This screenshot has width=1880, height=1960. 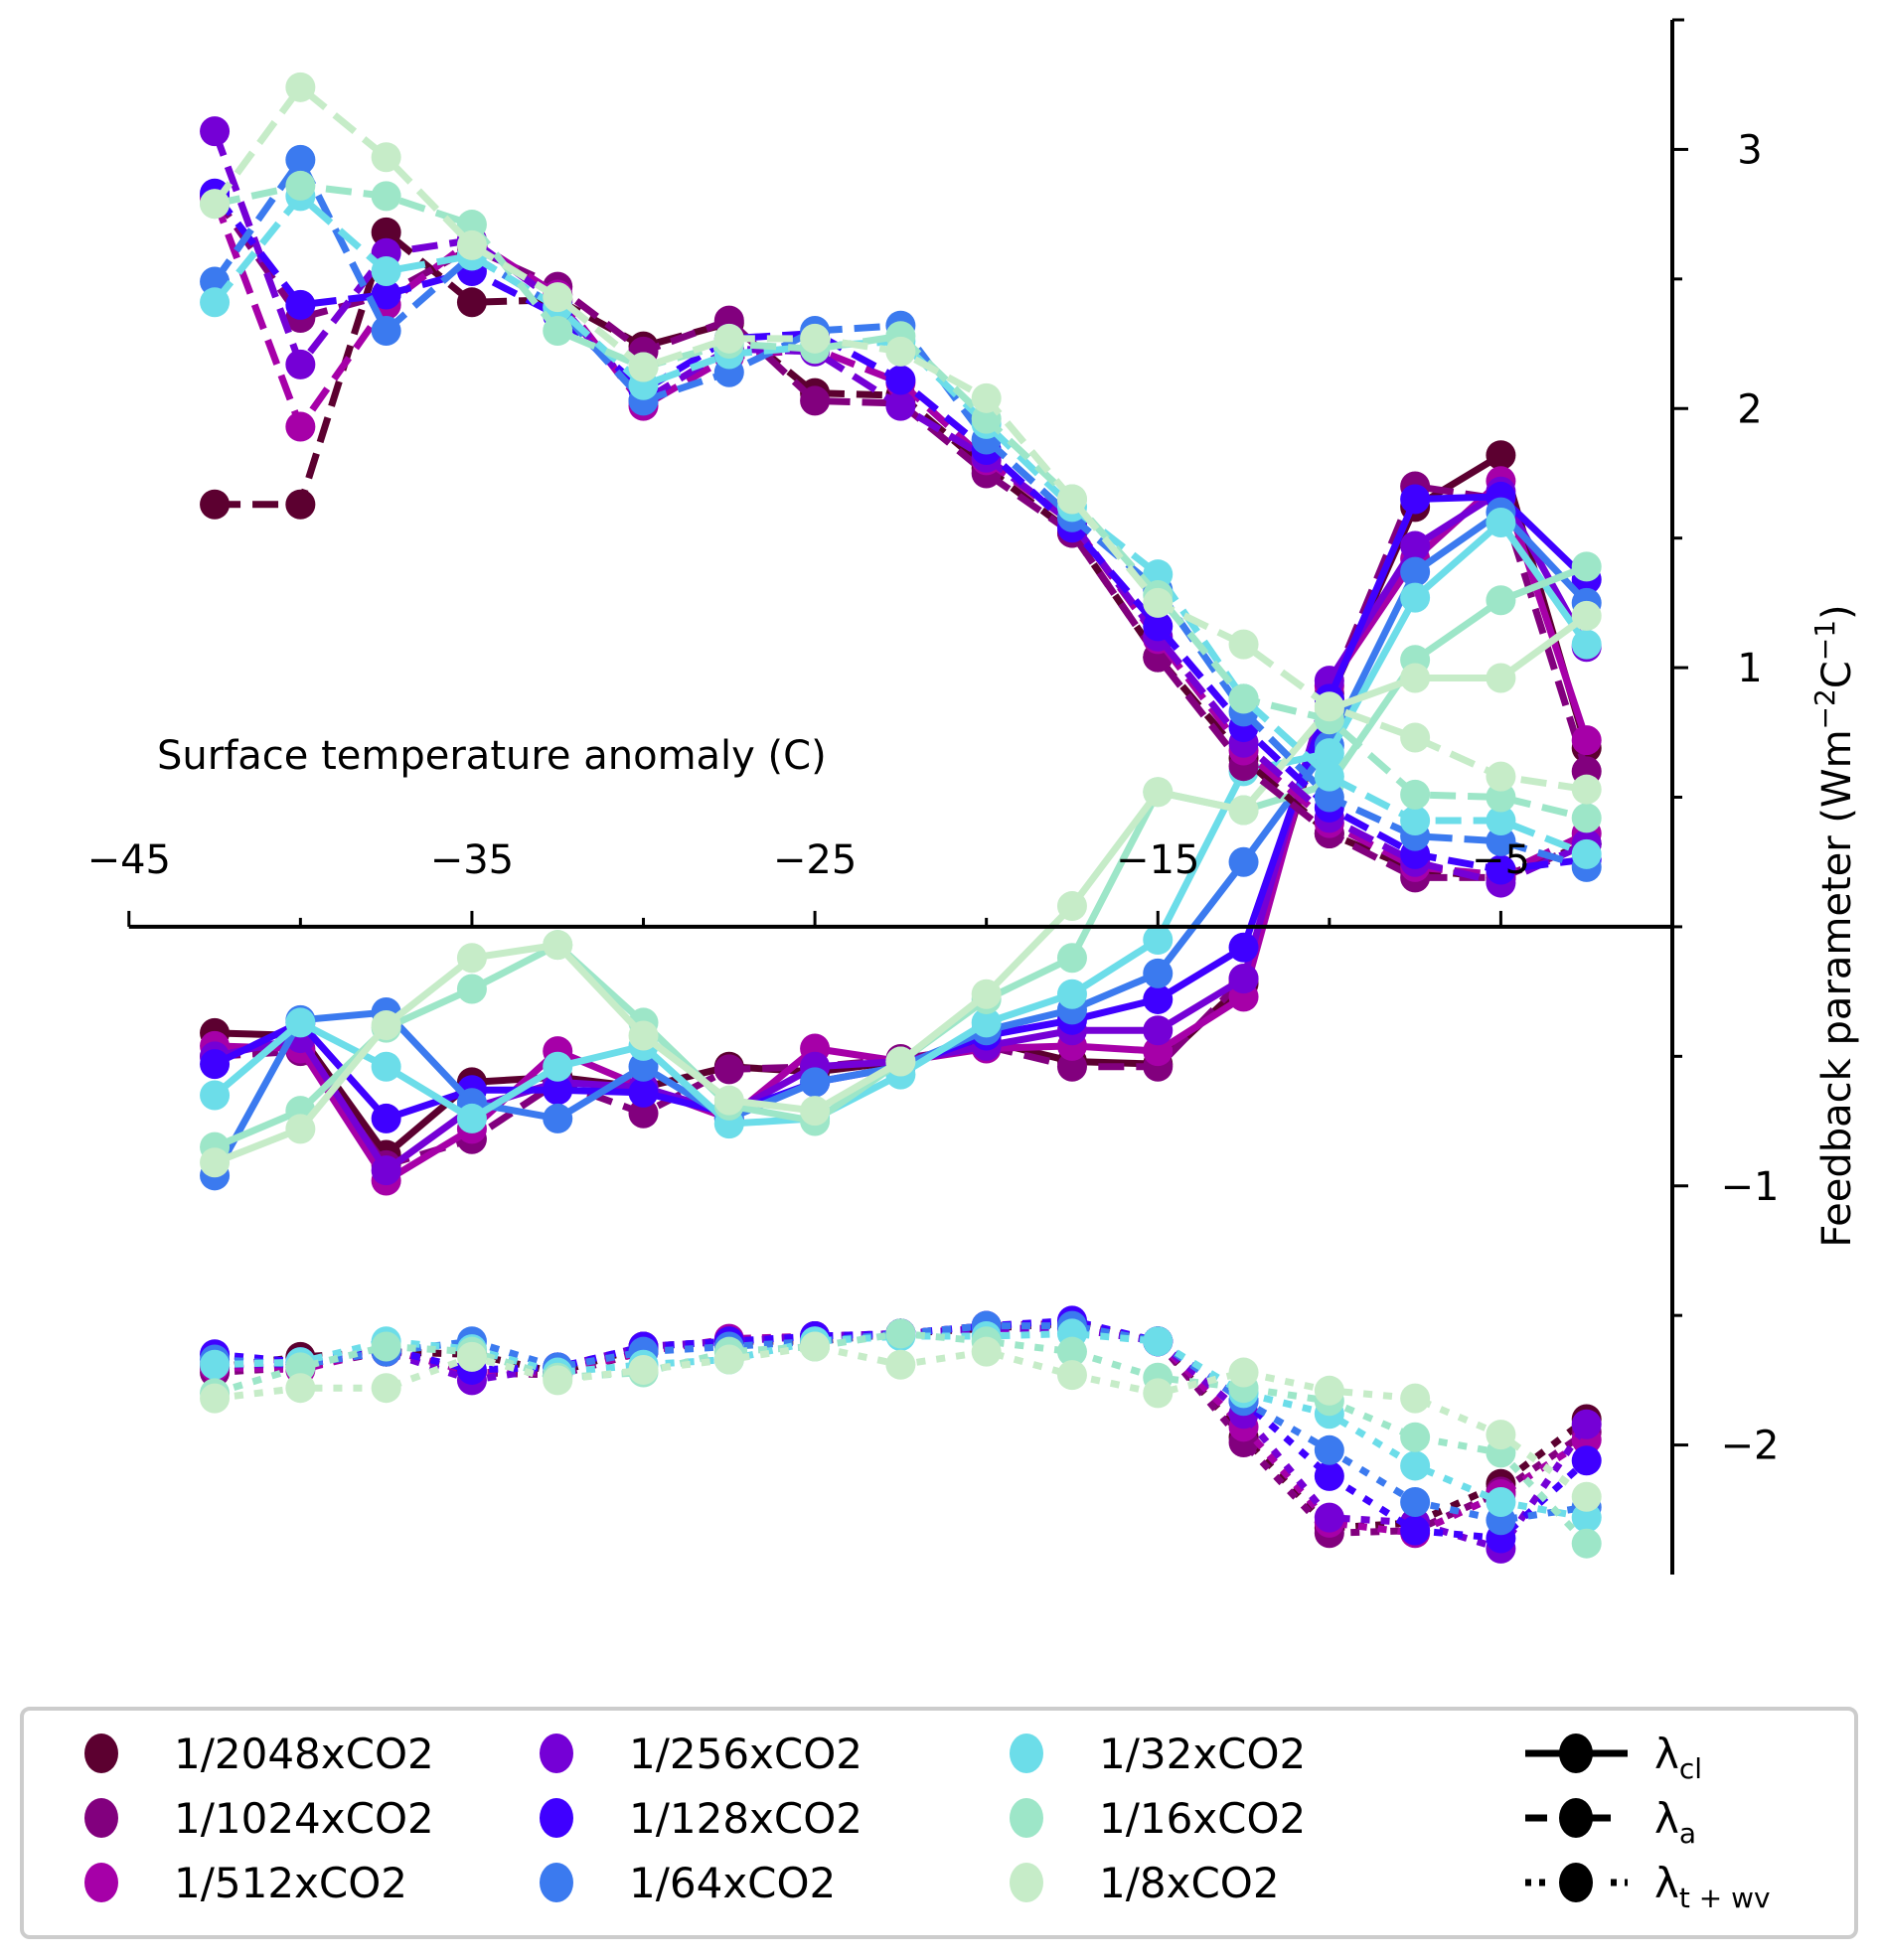 What do you see at coordinates (1712, 1886) in the screenshot?
I see `legend-feedback-label: λt + wv` at bounding box center [1712, 1886].